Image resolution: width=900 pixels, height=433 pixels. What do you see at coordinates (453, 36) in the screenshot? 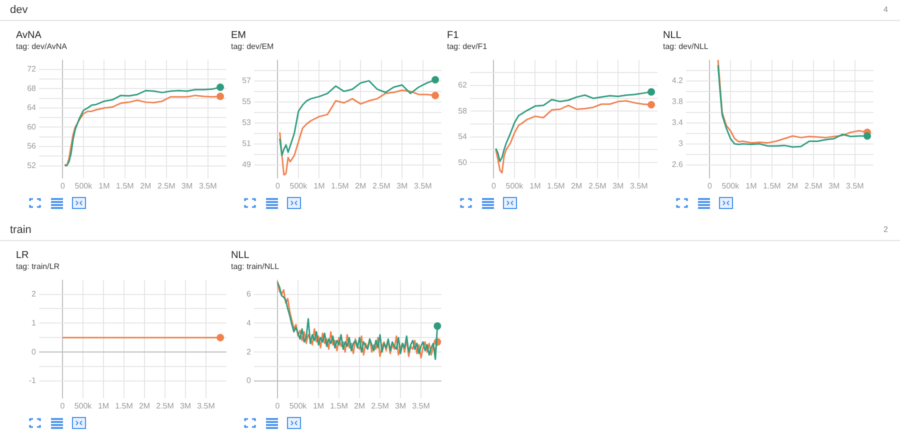
I see `chart-title: F1` at bounding box center [453, 36].